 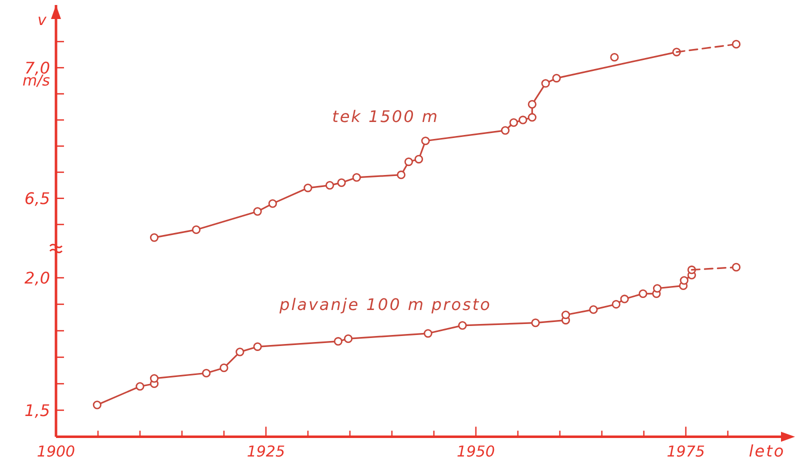 I want to click on y-tick-label: 1,5, so click(x=37, y=410).